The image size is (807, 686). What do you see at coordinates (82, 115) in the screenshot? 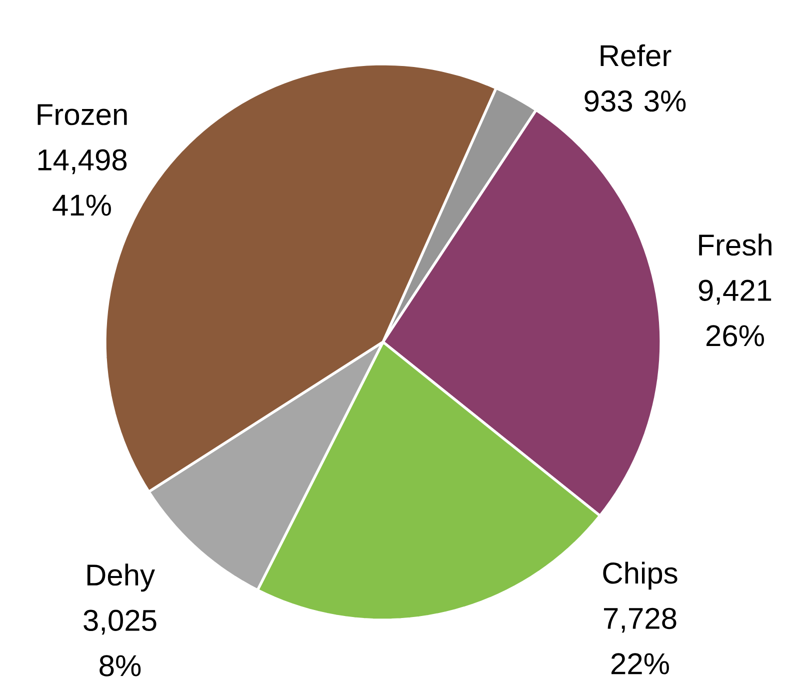
I see `slice-label: Frozen` at bounding box center [82, 115].